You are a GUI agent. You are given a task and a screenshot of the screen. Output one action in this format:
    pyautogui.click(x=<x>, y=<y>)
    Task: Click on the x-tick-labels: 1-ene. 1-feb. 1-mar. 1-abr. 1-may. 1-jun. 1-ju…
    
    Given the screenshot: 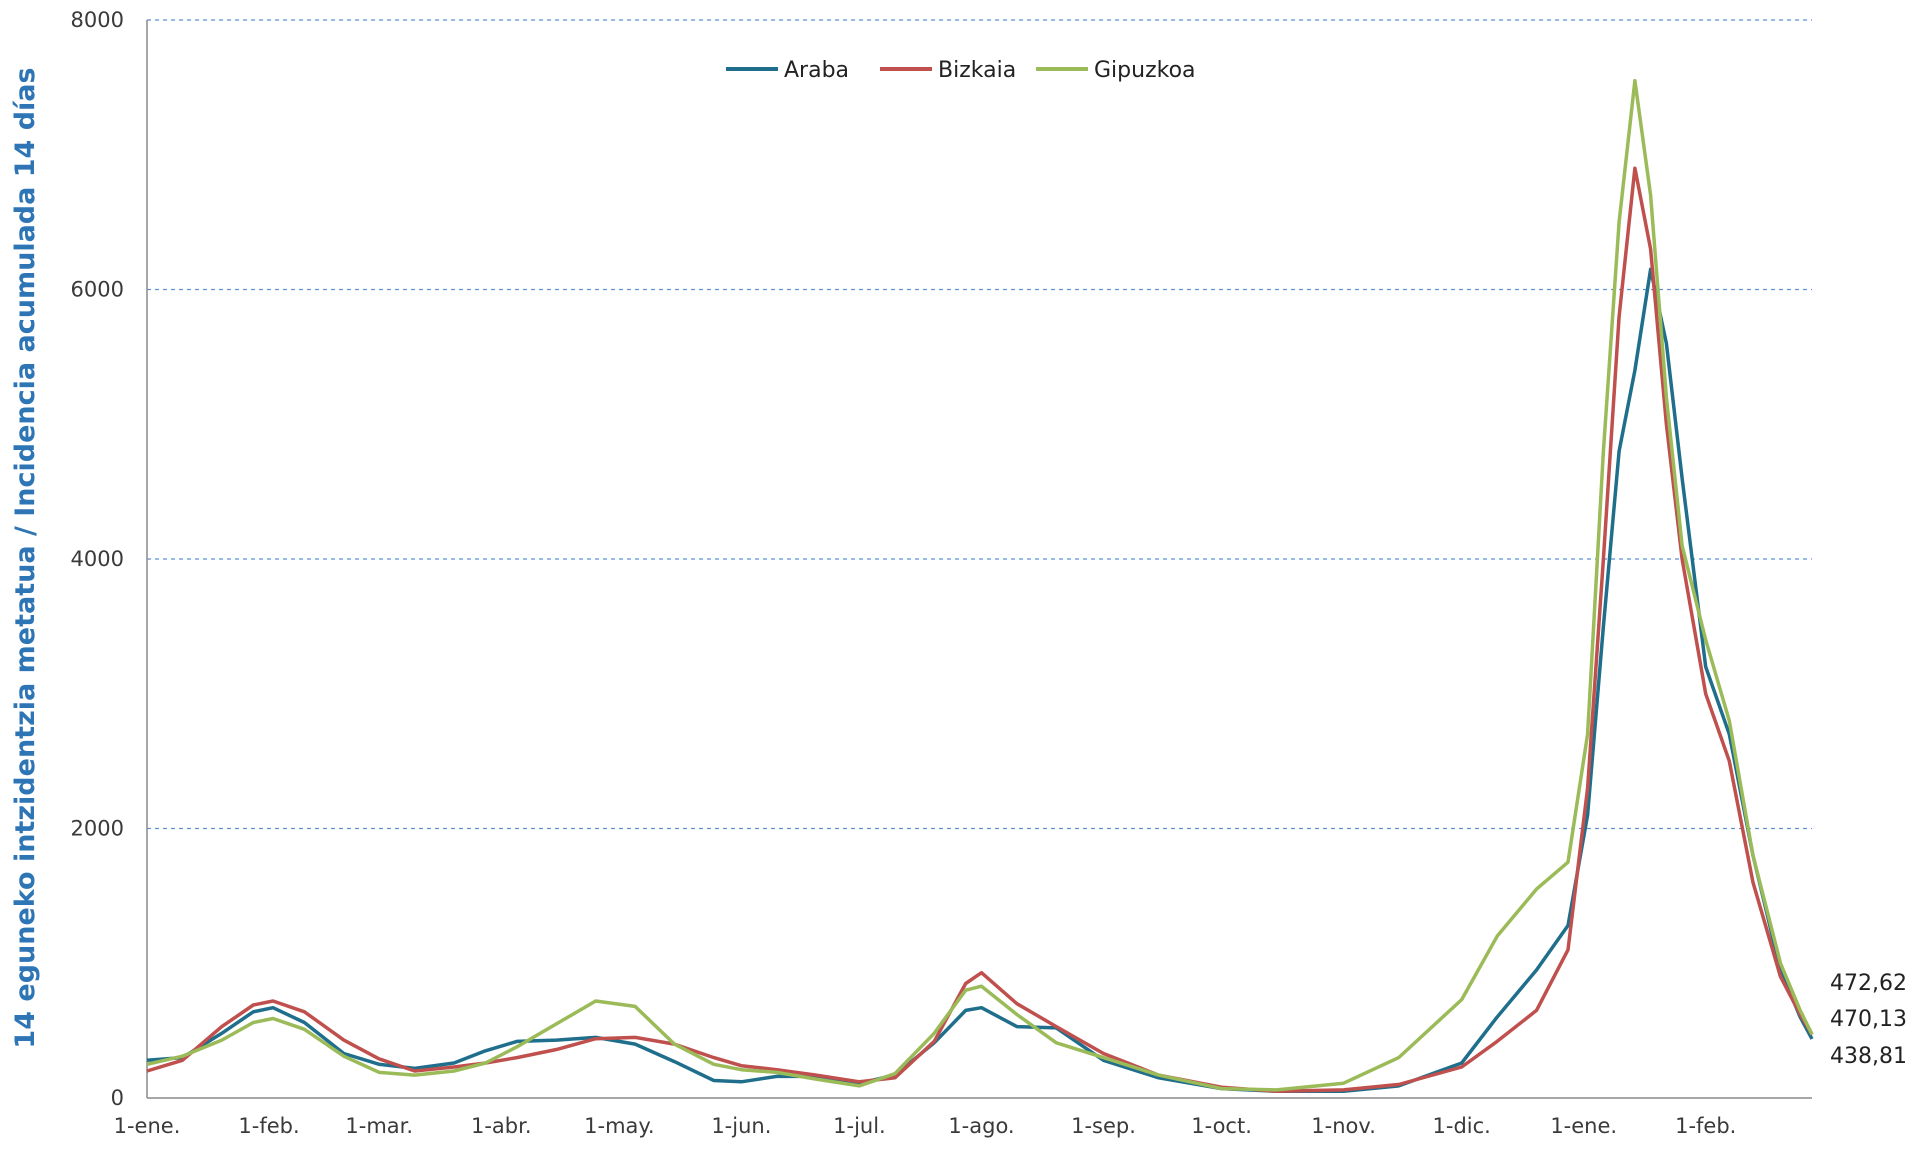 What is the action you would take?
    pyautogui.click(x=925, y=1126)
    